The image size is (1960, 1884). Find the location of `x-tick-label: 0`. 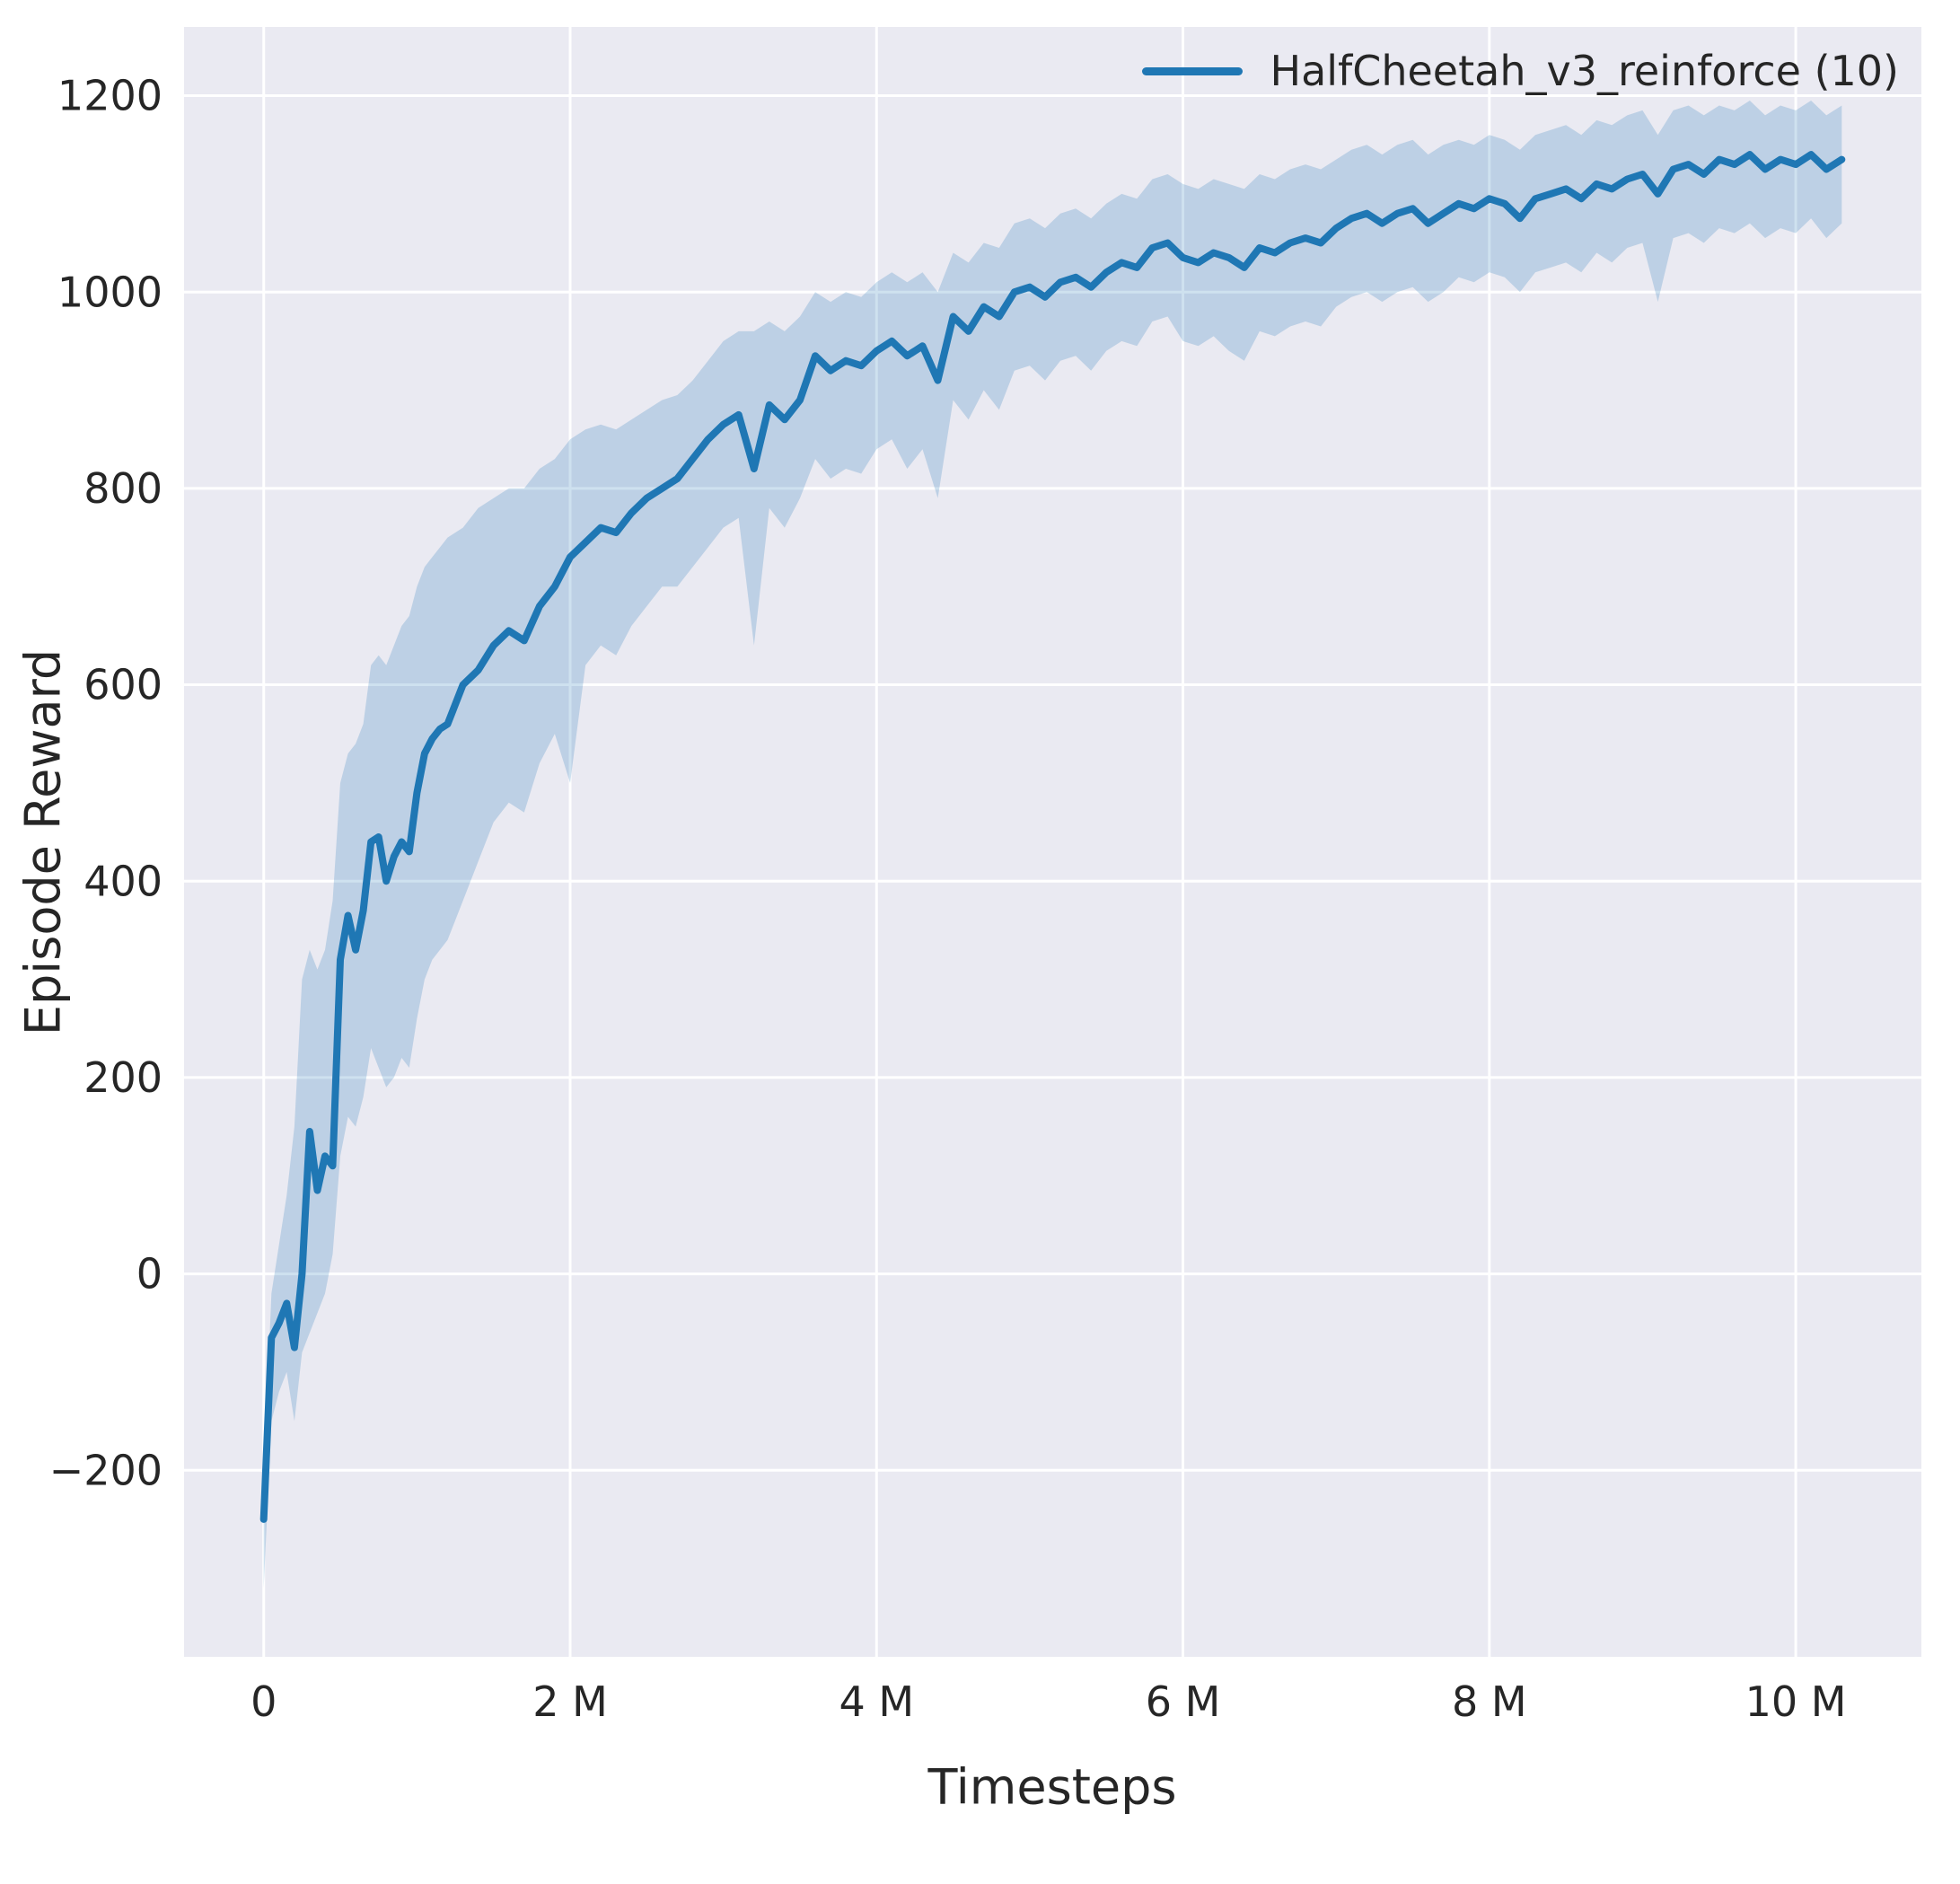

x-tick-label: 0 is located at coordinates (263, 1702).